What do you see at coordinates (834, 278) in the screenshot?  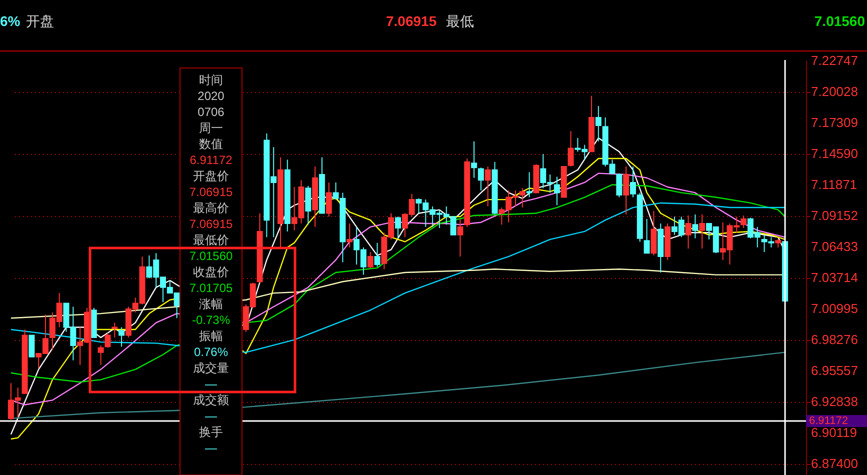 I see `y-tick-label: 7.03714` at bounding box center [834, 278].